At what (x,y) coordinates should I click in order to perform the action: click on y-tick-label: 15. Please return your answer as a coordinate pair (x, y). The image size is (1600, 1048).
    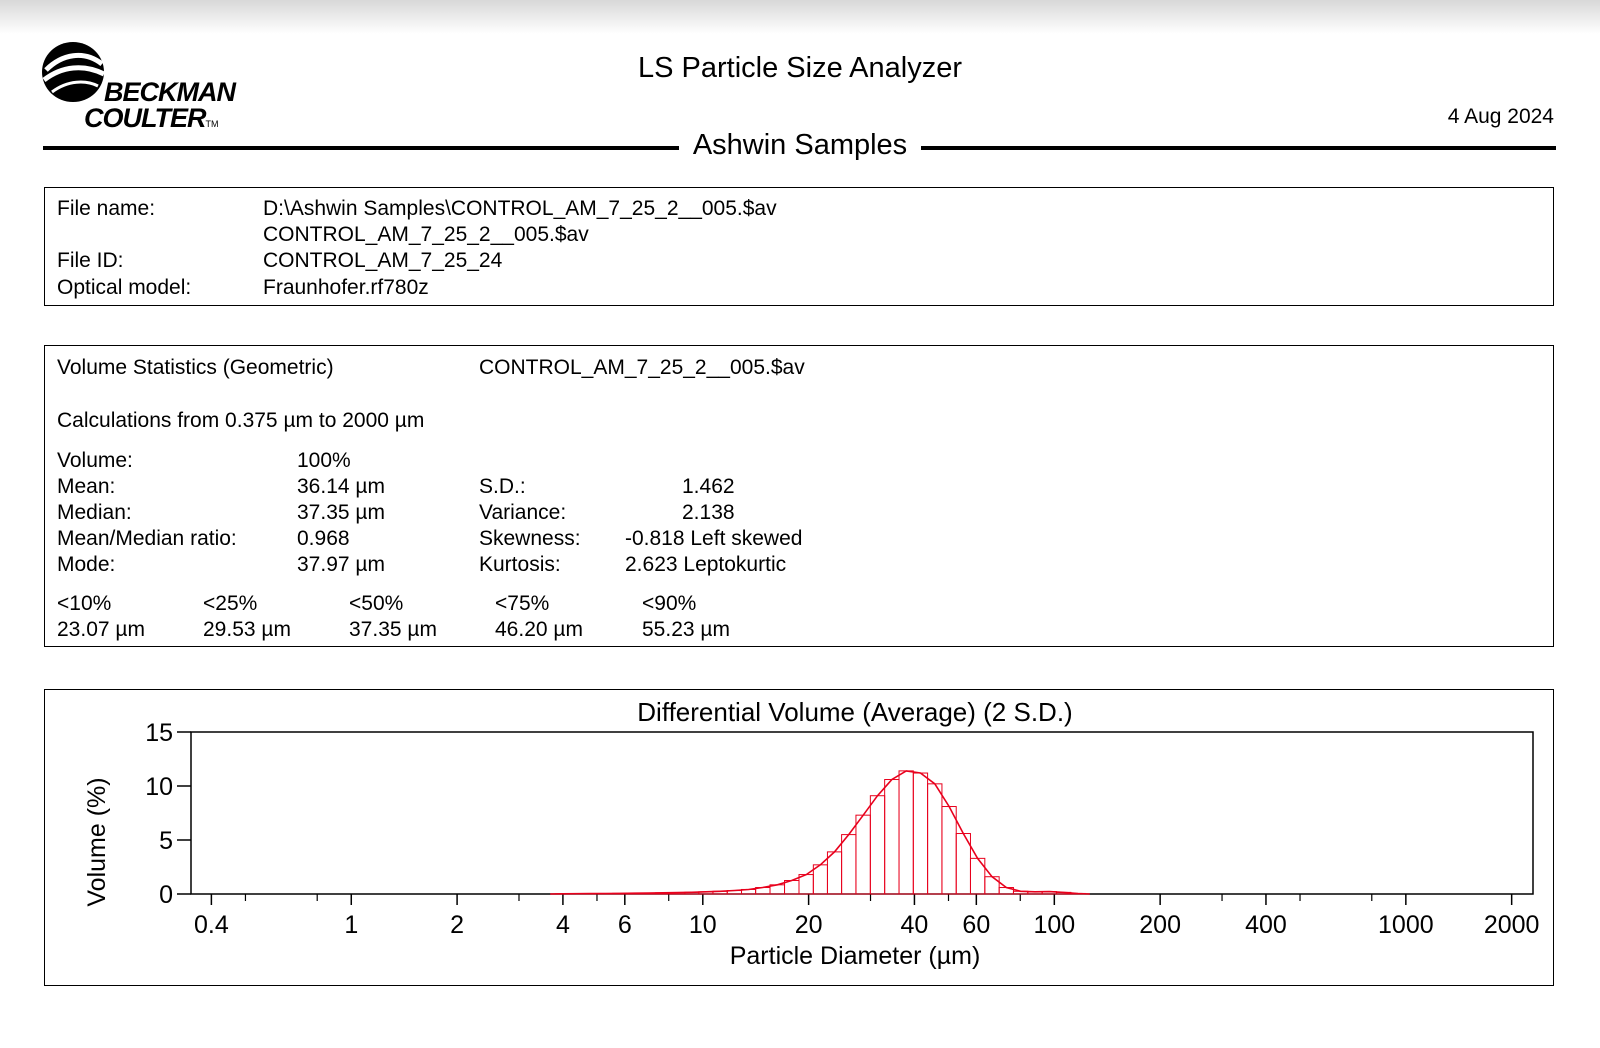
    Looking at the image, I should click on (159, 733).